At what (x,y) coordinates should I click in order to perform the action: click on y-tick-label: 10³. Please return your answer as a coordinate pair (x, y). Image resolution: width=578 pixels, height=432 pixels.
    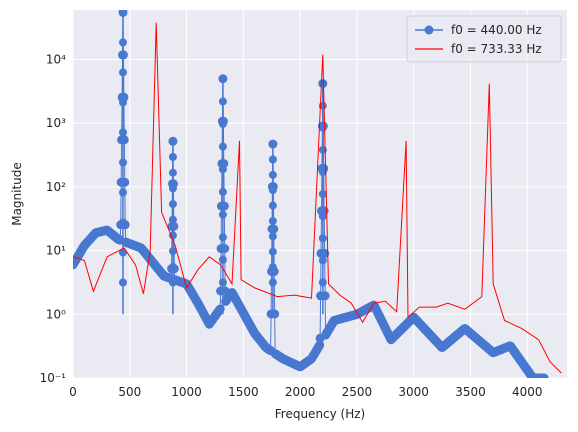
    Looking at the image, I should click on (56, 123).